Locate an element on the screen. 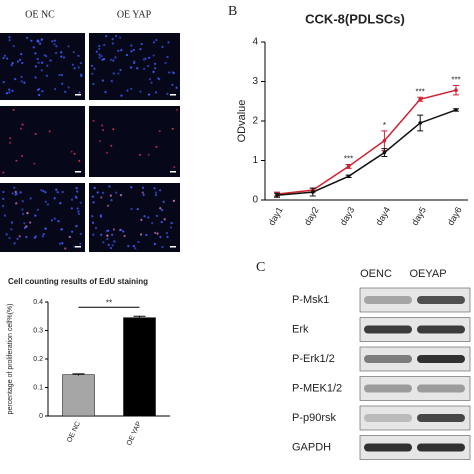  significance: *** is located at coordinates (455, 80).